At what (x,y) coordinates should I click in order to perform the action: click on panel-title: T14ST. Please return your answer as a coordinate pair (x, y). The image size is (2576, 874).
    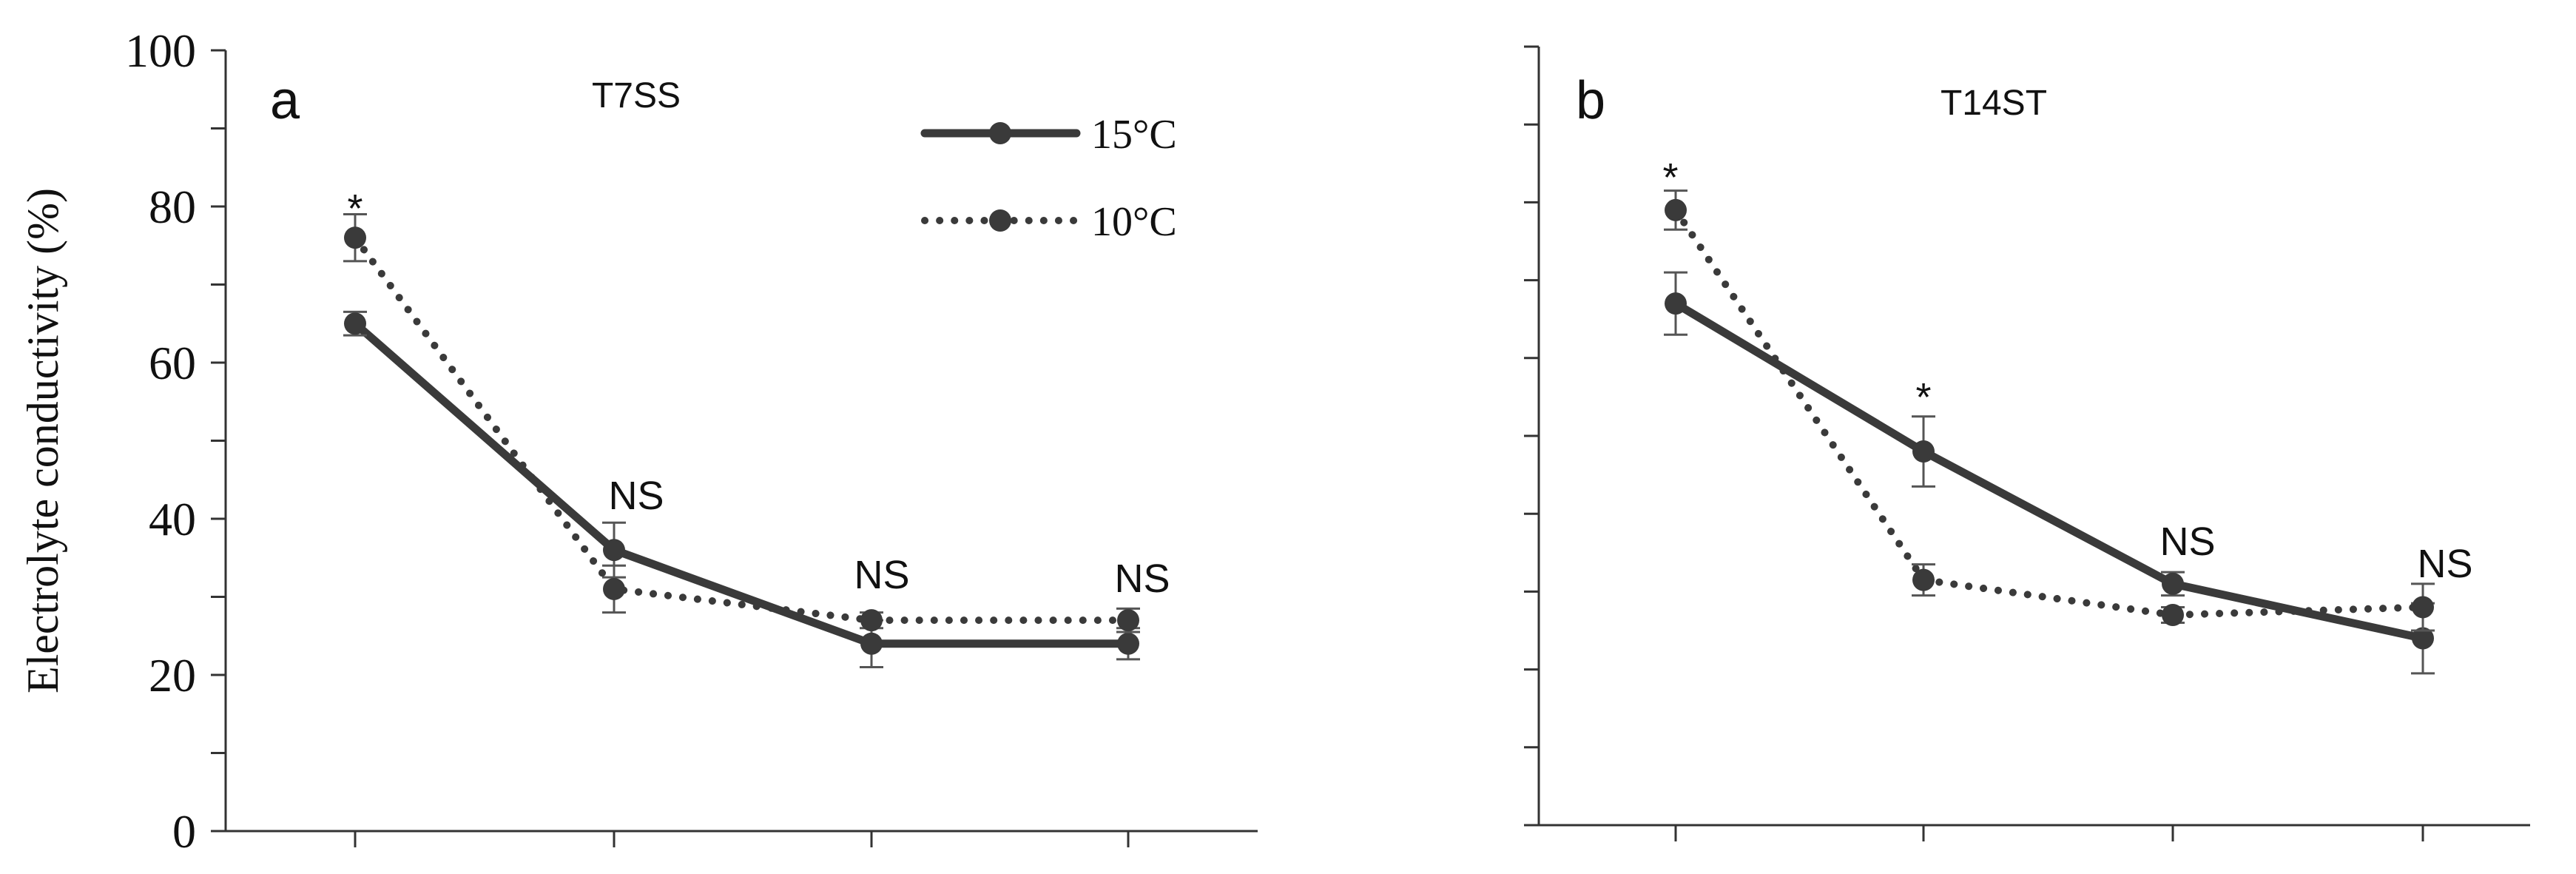
    Looking at the image, I should click on (1994, 103).